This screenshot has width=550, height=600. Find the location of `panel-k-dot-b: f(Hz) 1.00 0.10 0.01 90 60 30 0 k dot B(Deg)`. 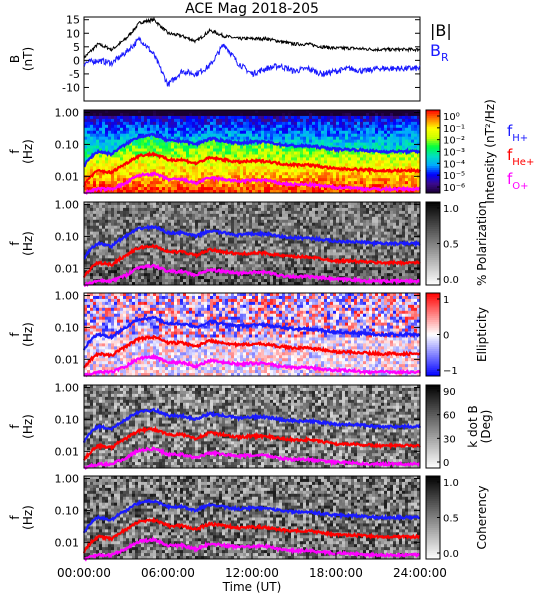

panel-k-dot-b: f(Hz) 1.00 0.10 0.01 90 60 30 0 k dot B(Deg) is located at coordinates (250, 426).